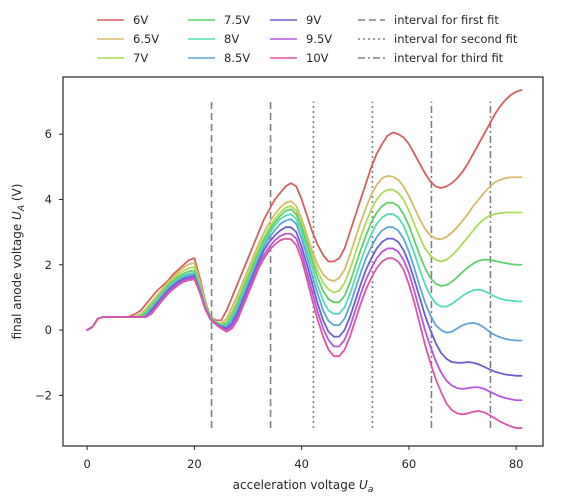 This screenshot has width=568, height=504. I want to click on legend-label: 8.5V, so click(237, 58).